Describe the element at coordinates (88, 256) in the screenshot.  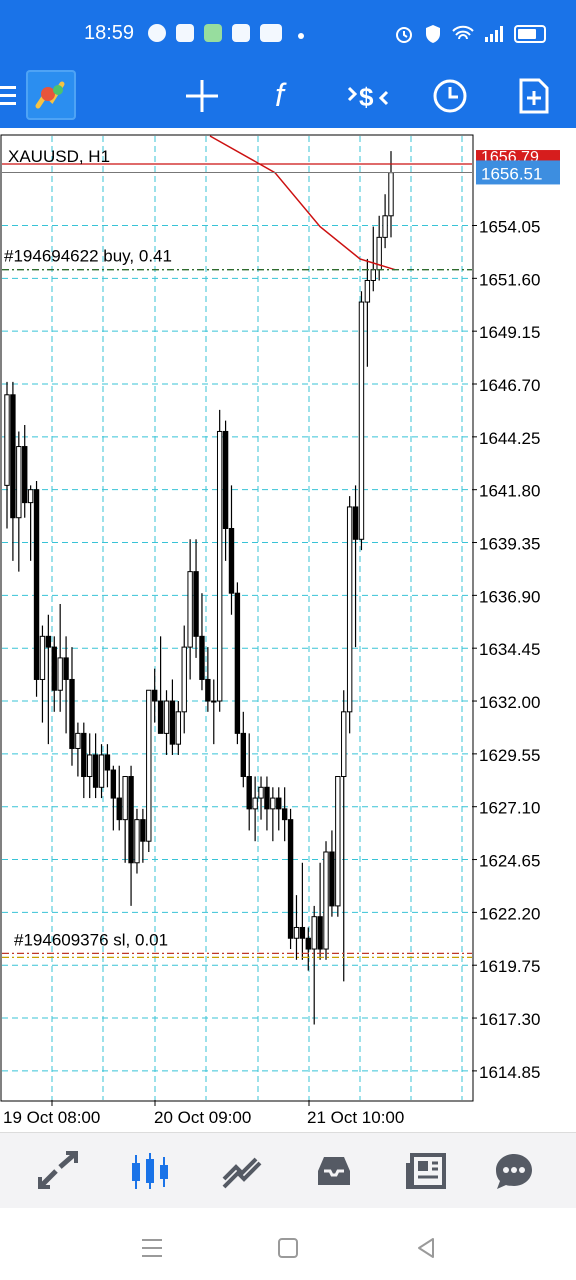
I see `buy-order-label: #194694622 buy, 0.41` at that location.